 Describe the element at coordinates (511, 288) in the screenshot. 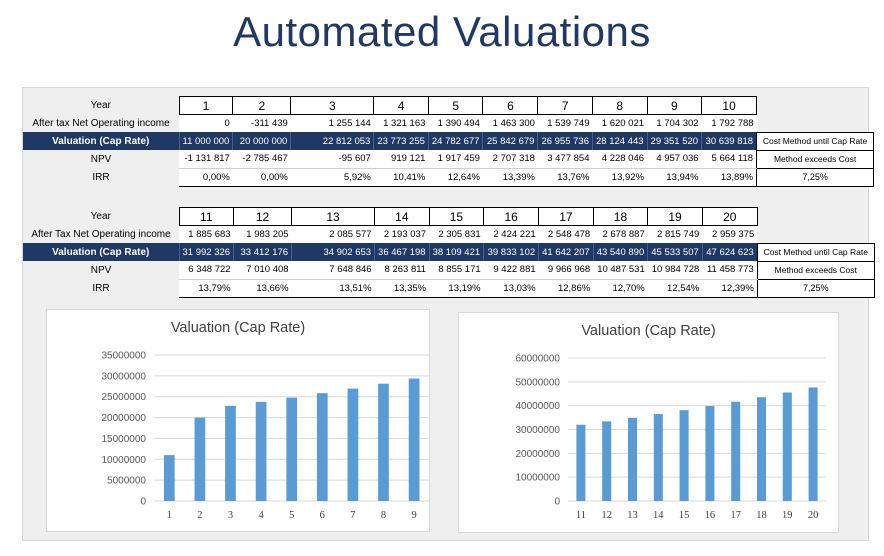

I see `irr-cell: 13,03%` at that location.